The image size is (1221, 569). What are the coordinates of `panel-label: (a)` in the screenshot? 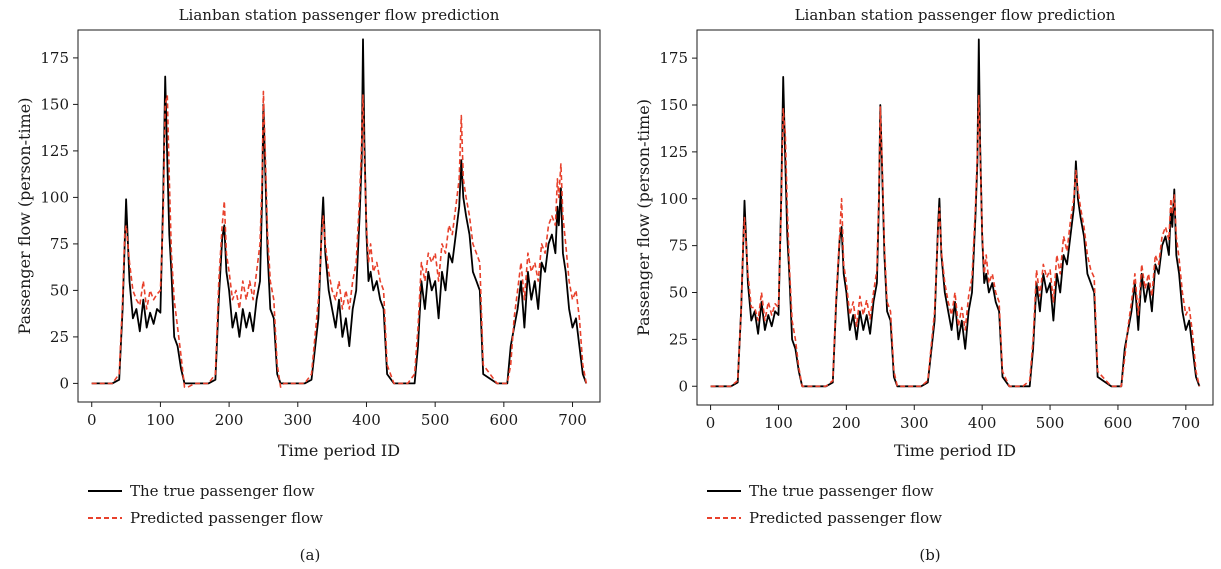 It's located at (310, 555).